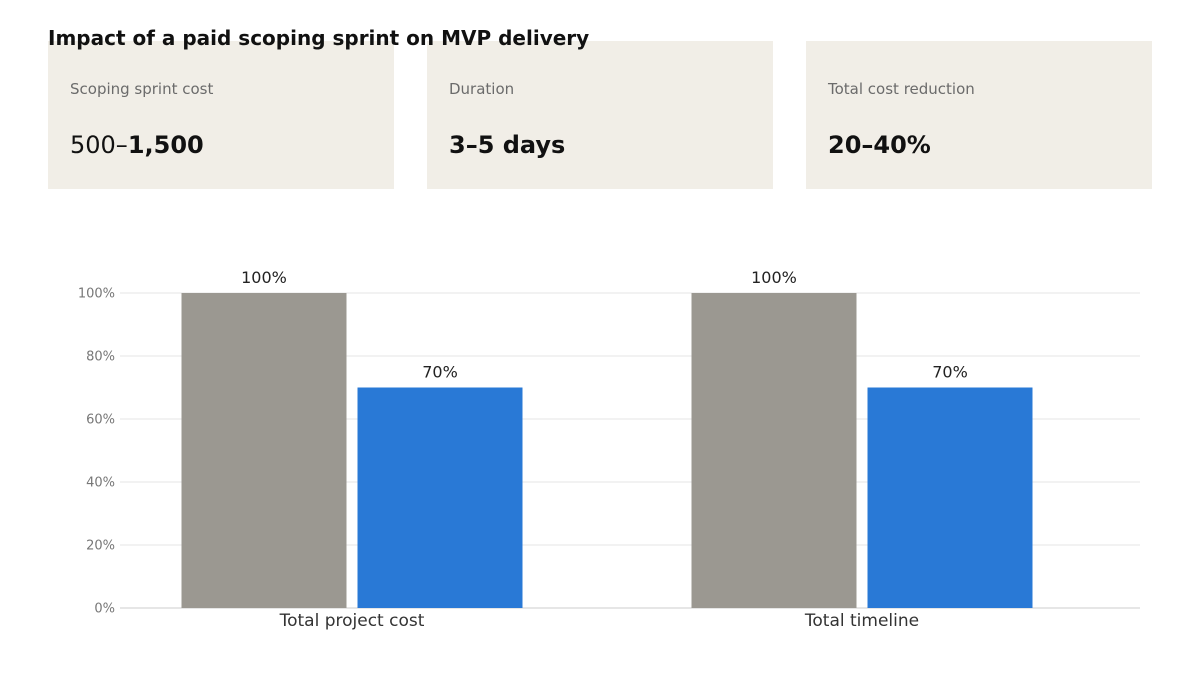 The width and height of the screenshot is (1200, 675). I want to click on card-value-light: 500–, so click(99, 145).